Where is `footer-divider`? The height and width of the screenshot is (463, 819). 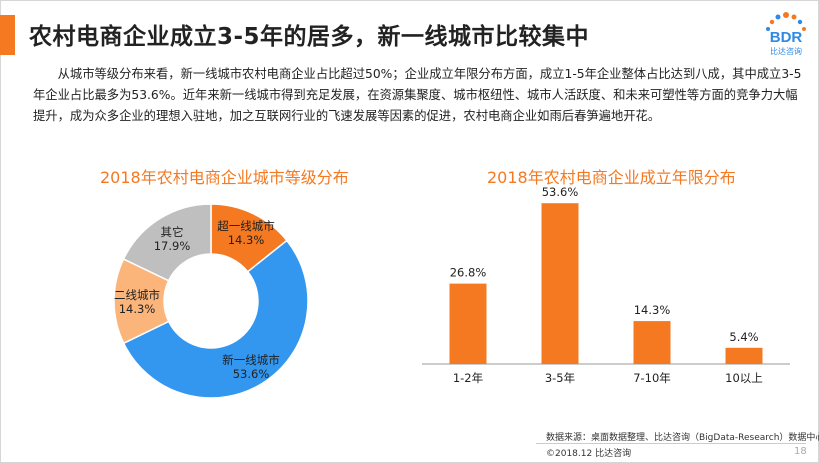
footer-divider is located at coordinates (671, 443).